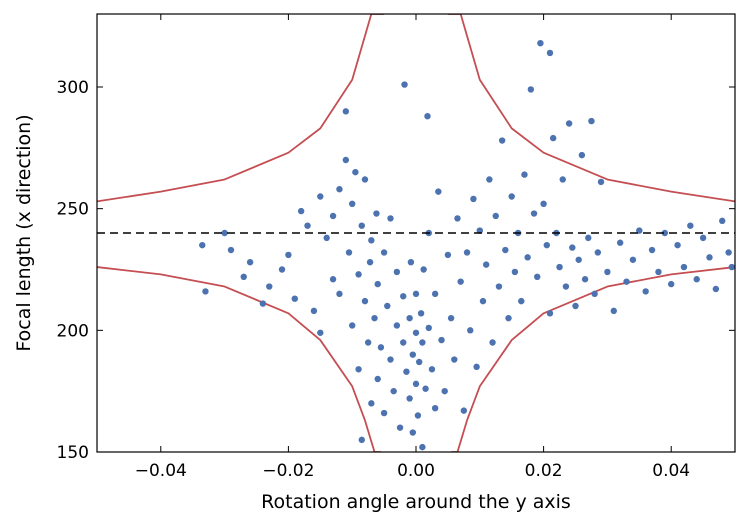 The image size is (747, 527). Describe the element at coordinates (73, 88) in the screenshot. I see `y-tick-label: 300` at that location.